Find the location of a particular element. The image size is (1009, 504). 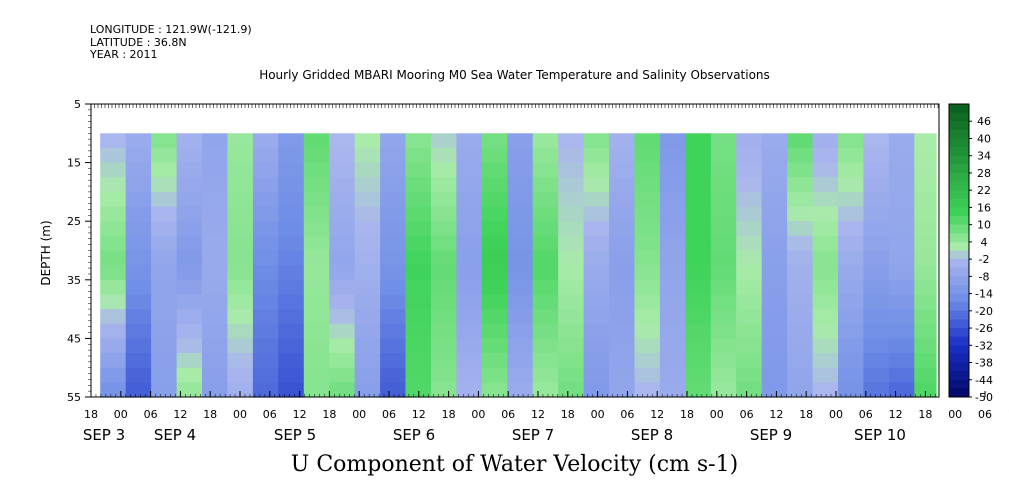

y-tick-label: 25 is located at coordinates (74, 221).